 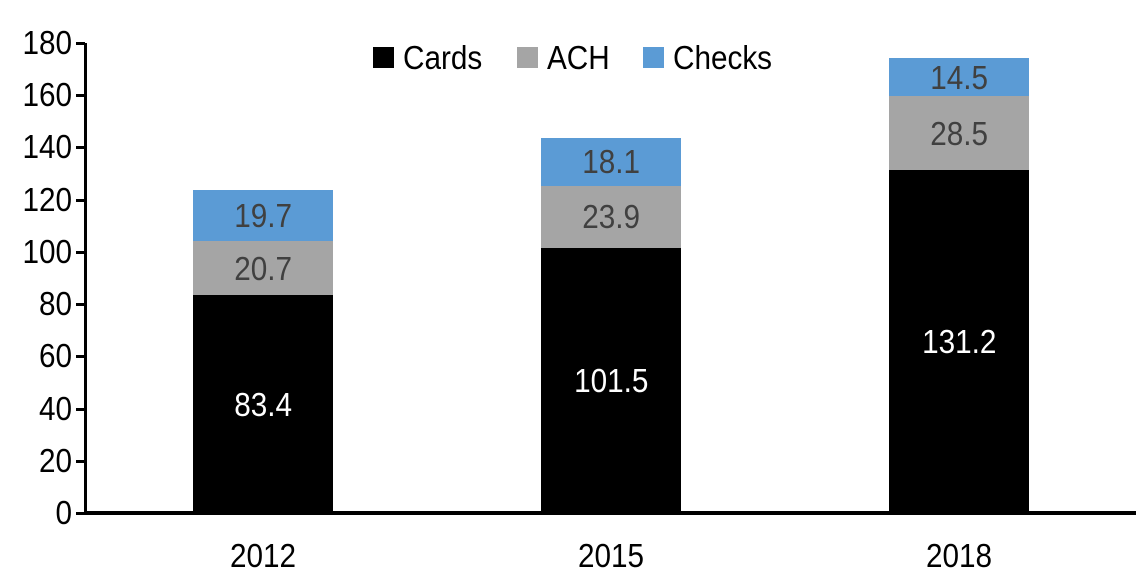 I want to click on y-tick-label: 80, so click(x=55, y=304).